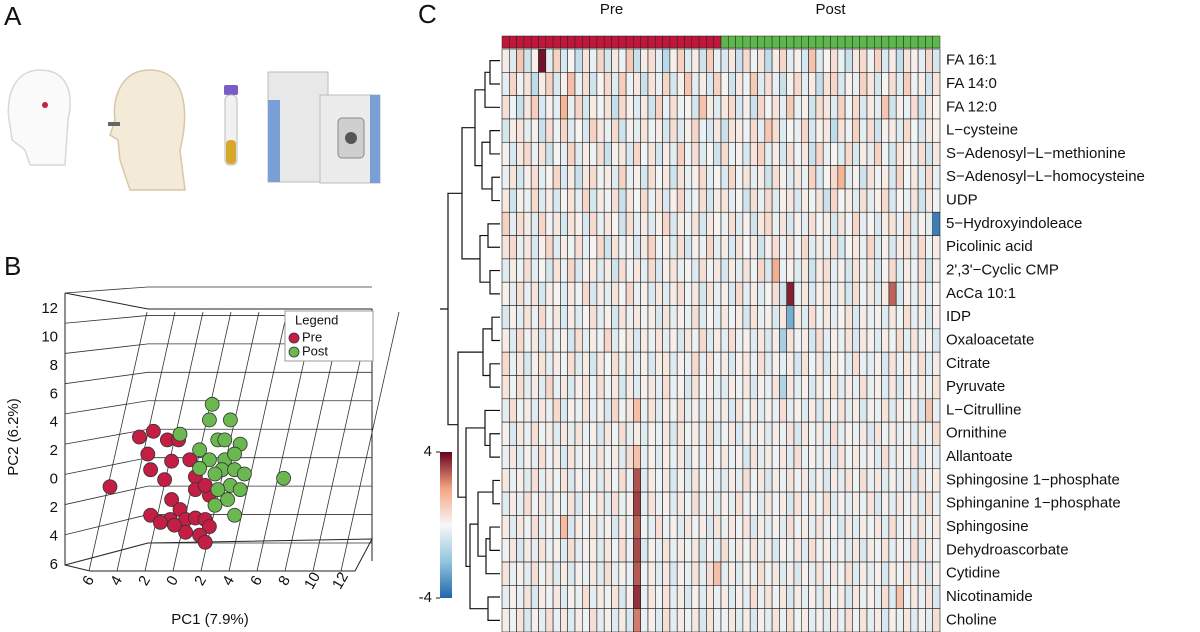 The image size is (1200, 632). I want to click on point, so click(172, 461).